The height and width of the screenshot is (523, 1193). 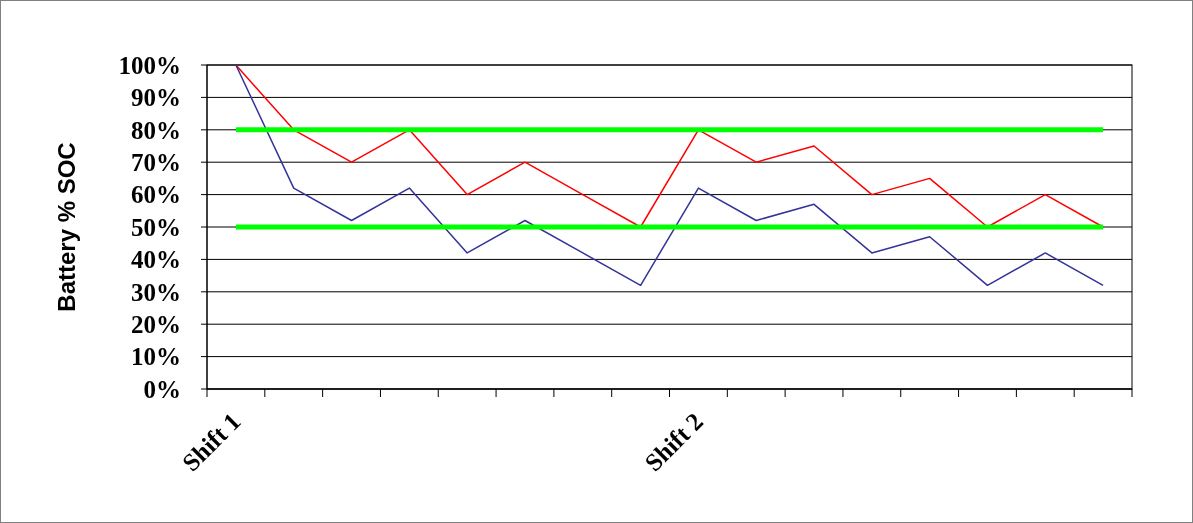 What do you see at coordinates (162, 389) in the screenshot?
I see `y-tick-label: 0%` at bounding box center [162, 389].